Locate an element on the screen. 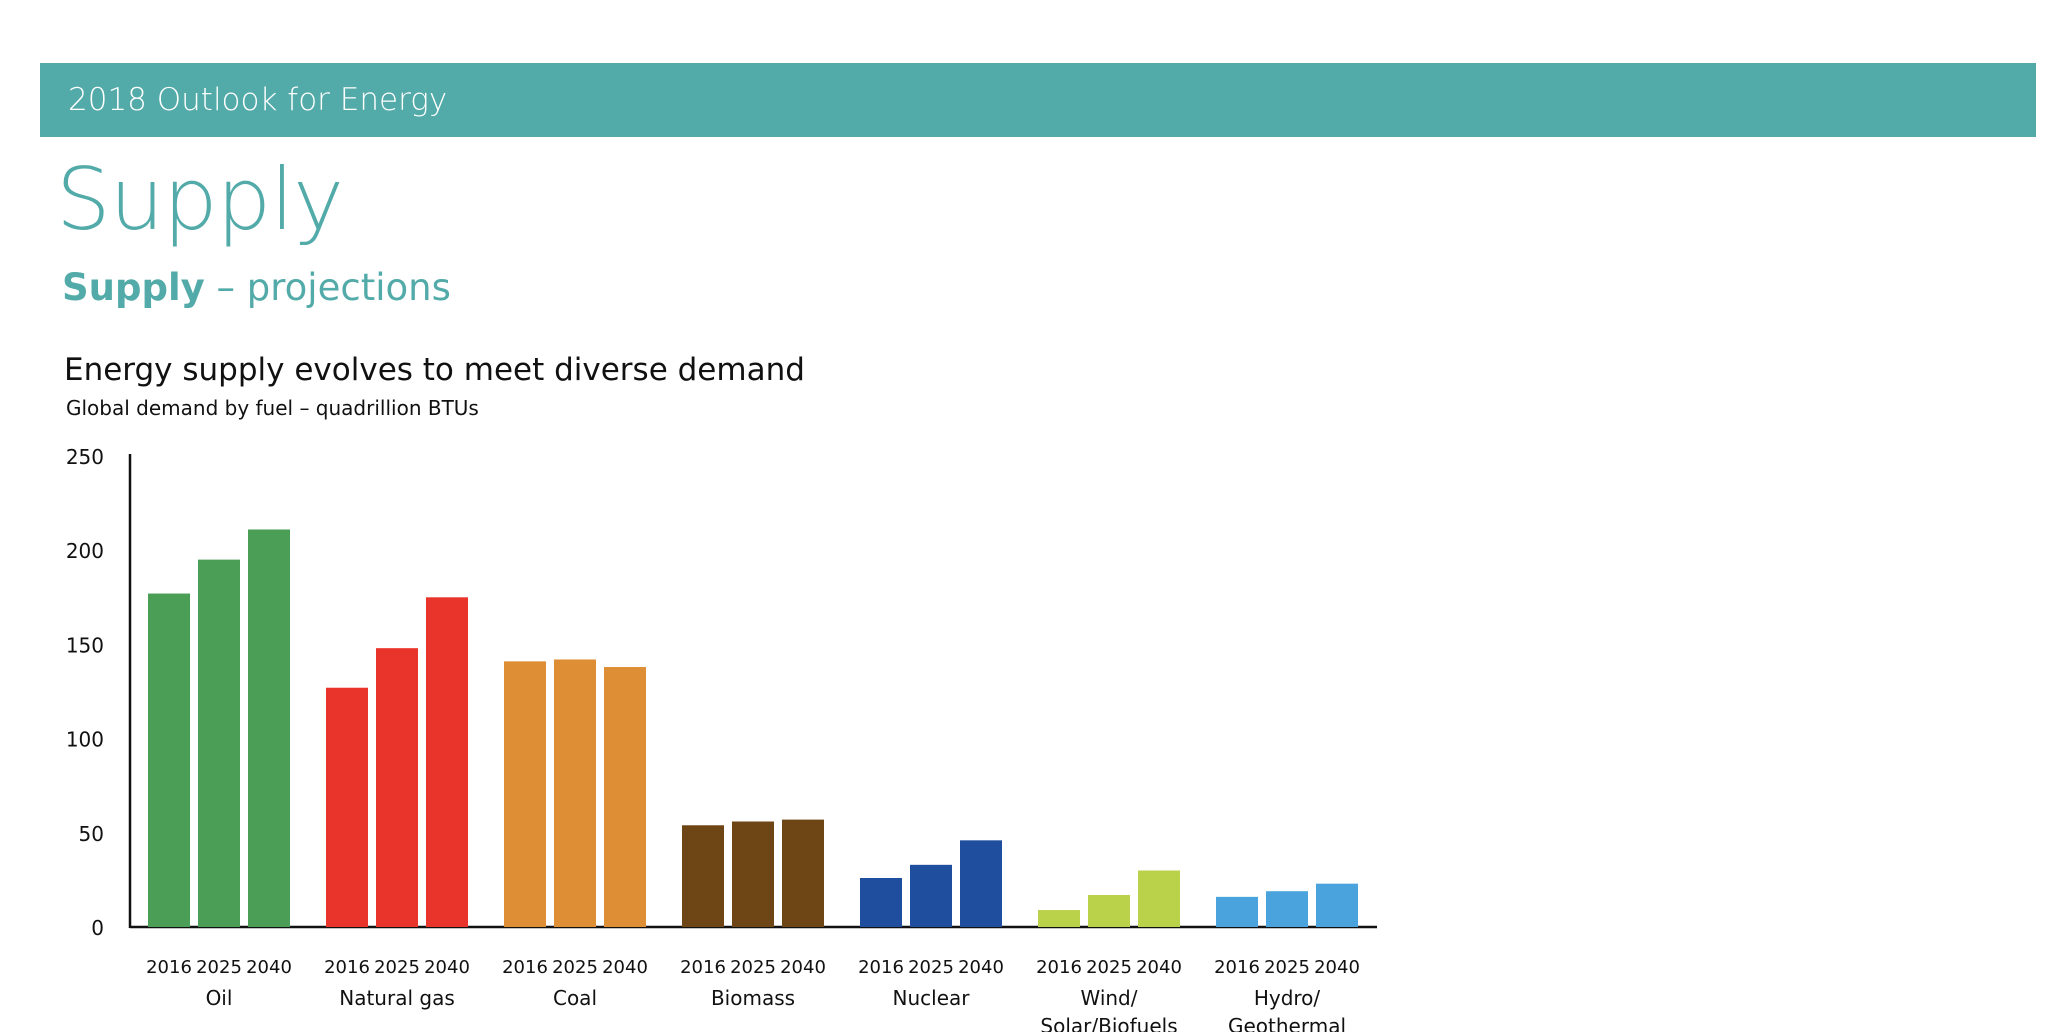 The height and width of the screenshot is (1032, 2070). category-label: Natural gas is located at coordinates (397, 998).